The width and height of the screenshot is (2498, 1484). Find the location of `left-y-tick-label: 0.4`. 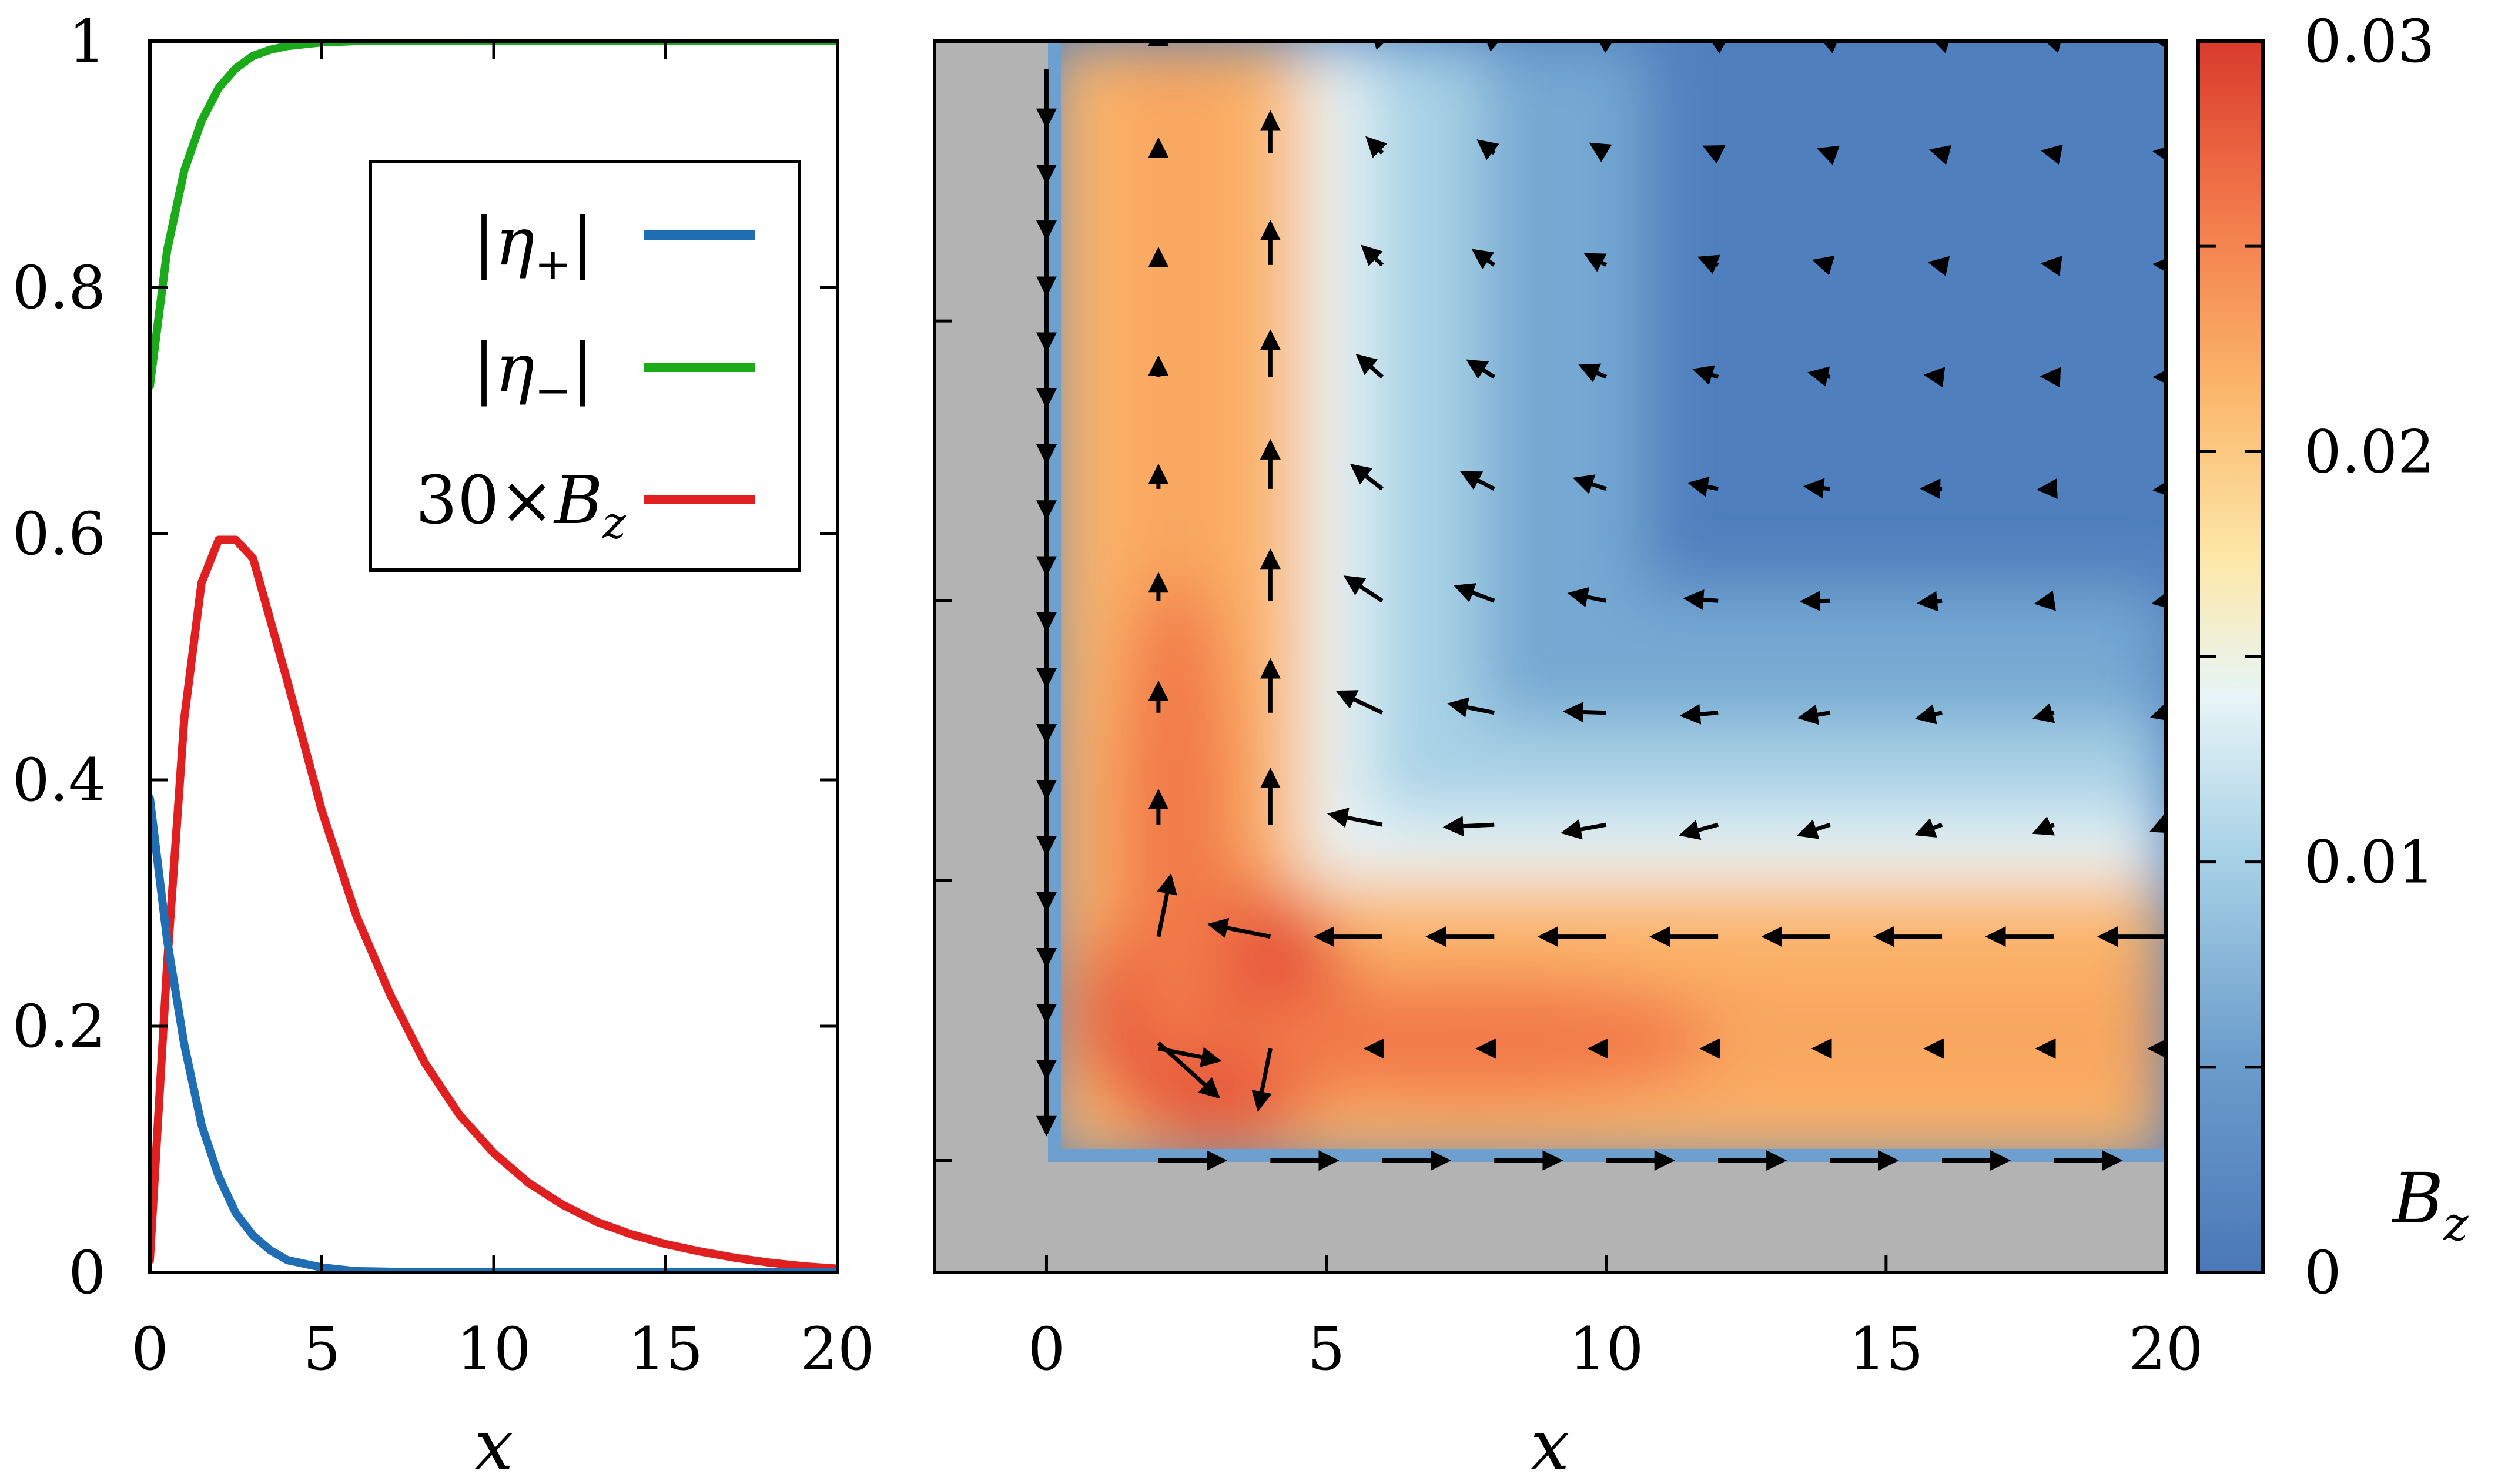

left-y-tick-label: 0.4 is located at coordinates (59, 780).